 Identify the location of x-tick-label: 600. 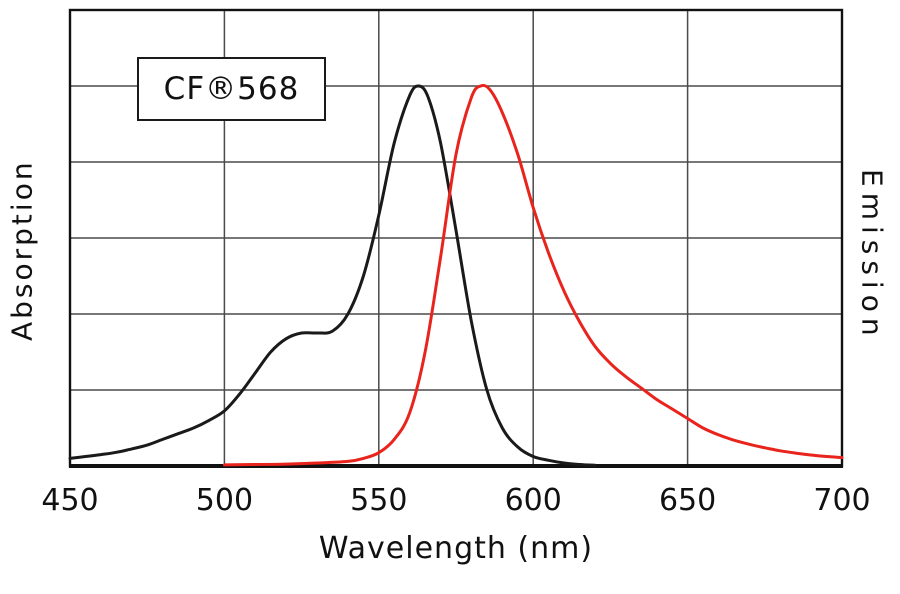
(533, 500).